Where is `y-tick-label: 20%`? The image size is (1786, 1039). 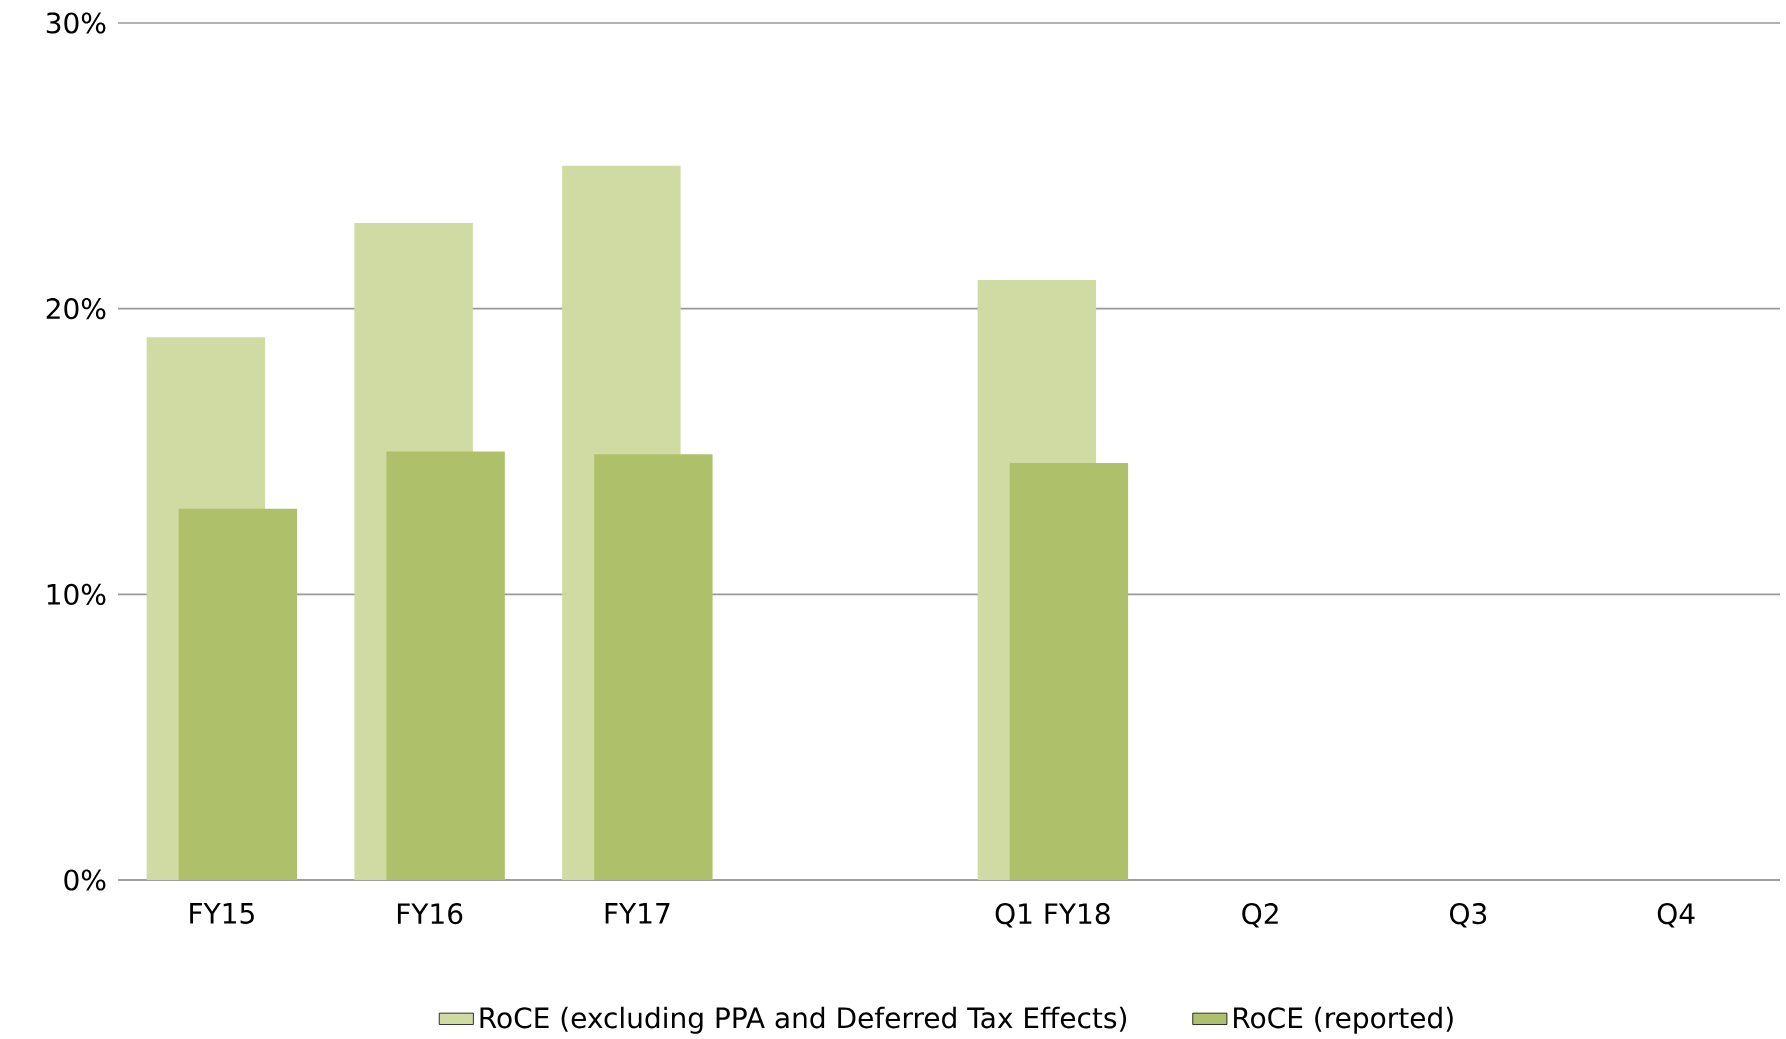 y-tick-label: 20% is located at coordinates (76, 309).